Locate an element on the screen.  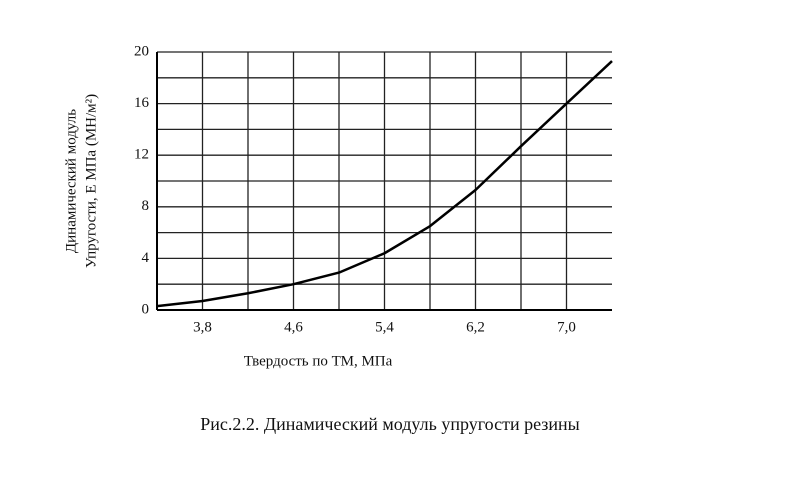
y-tick-label: 20 is located at coordinates (141, 51).